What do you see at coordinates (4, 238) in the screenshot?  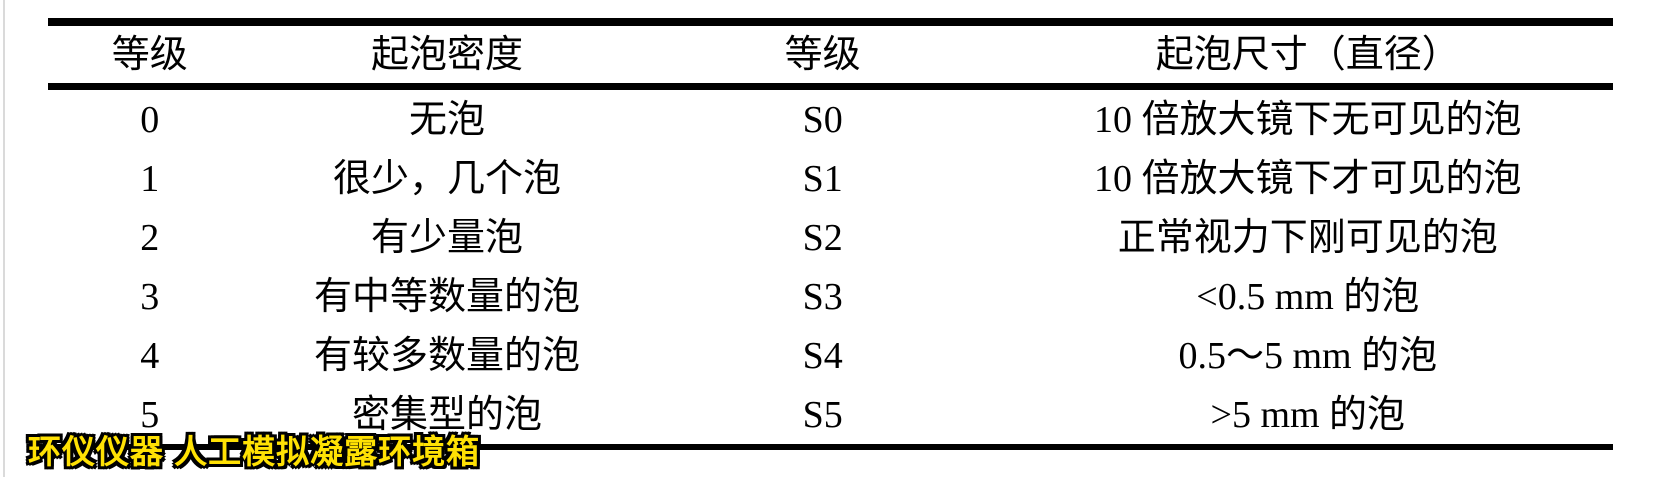 I see `page-edge-line` at bounding box center [4, 238].